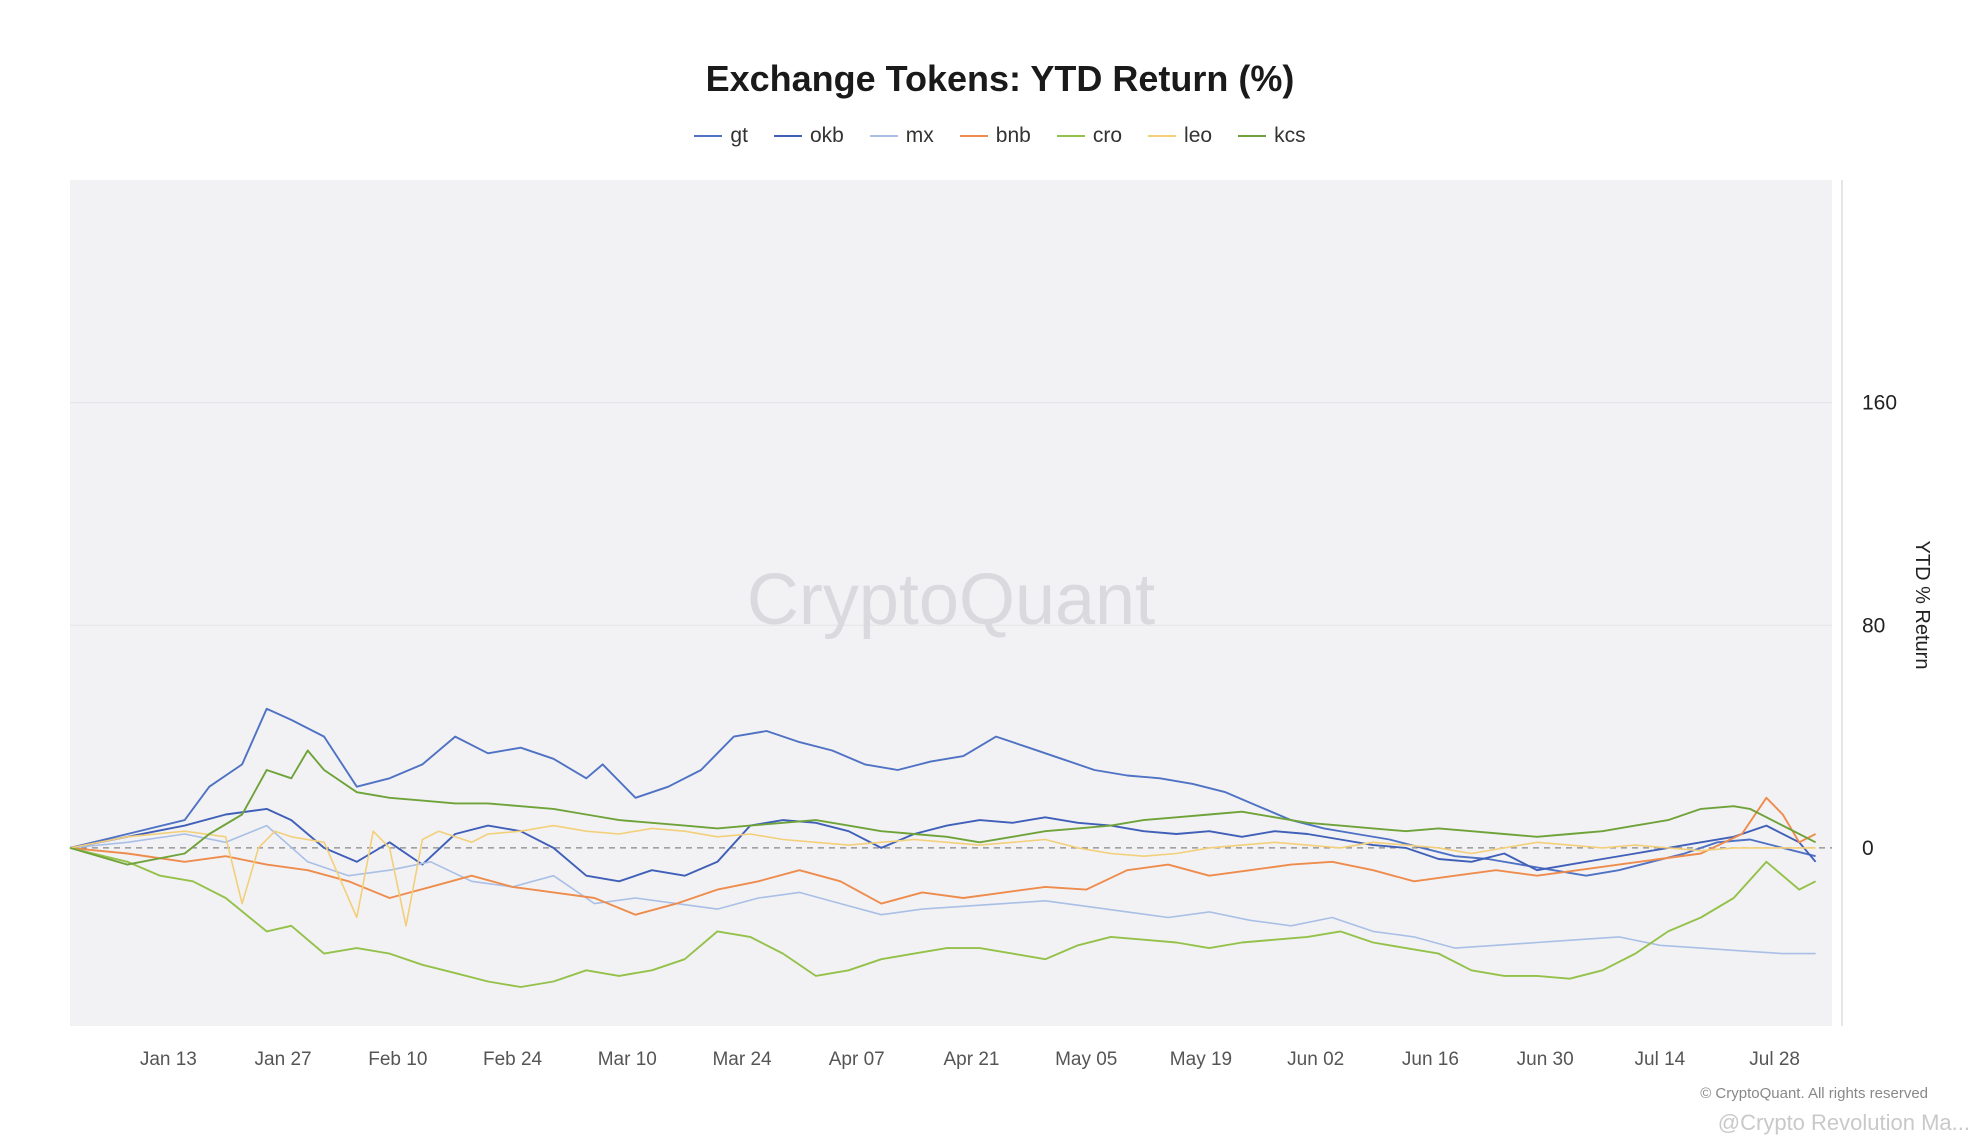 Image resolution: width=1984 pixels, height=1146 pixels. What do you see at coordinates (901, 136) in the screenshot?
I see `legend-item-mx: mx` at bounding box center [901, 136].